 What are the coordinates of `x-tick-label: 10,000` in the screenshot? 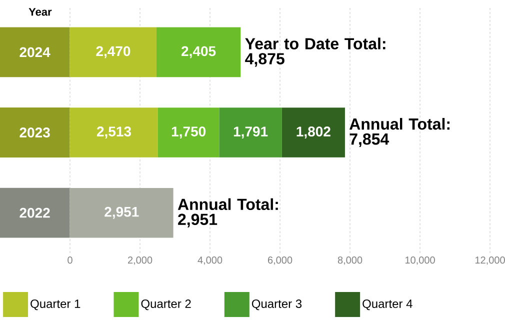 It's located at (420, 260).